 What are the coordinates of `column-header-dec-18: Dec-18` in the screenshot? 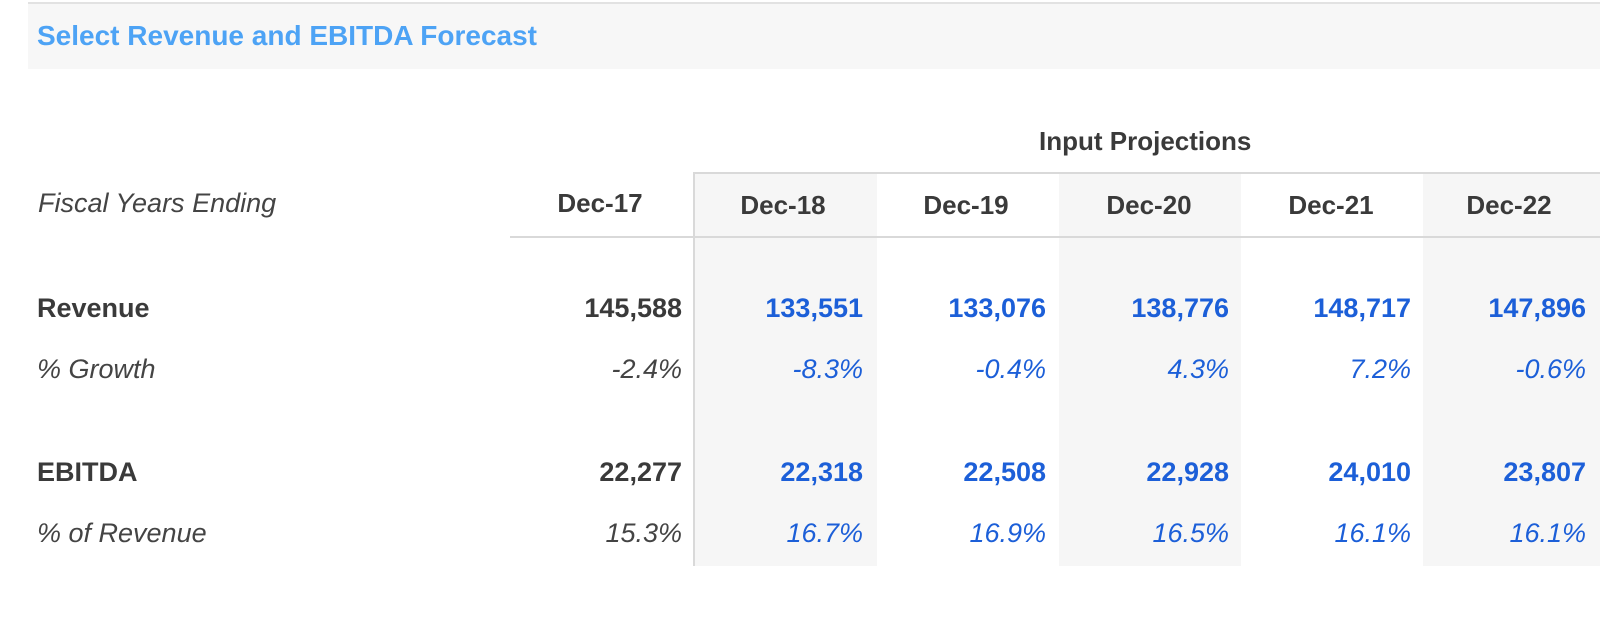 It's located at (783, 205).